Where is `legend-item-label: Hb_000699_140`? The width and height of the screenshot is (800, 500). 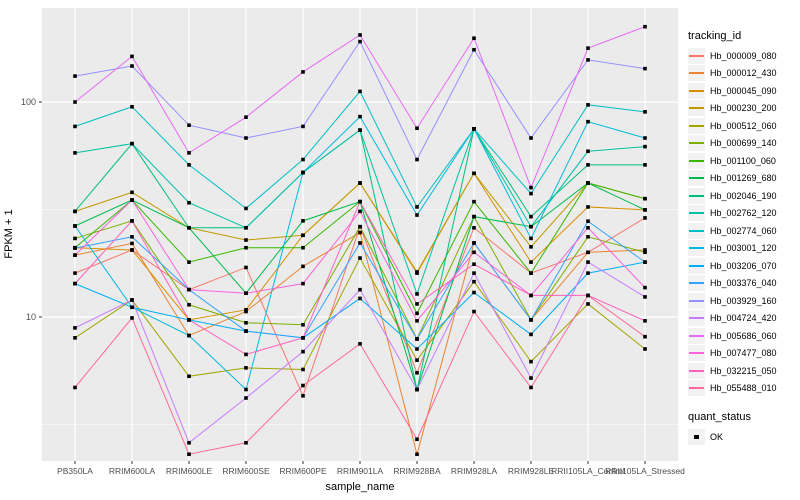 legend-item-label: Hb_000699_140 is located at coordinates (743, 143).